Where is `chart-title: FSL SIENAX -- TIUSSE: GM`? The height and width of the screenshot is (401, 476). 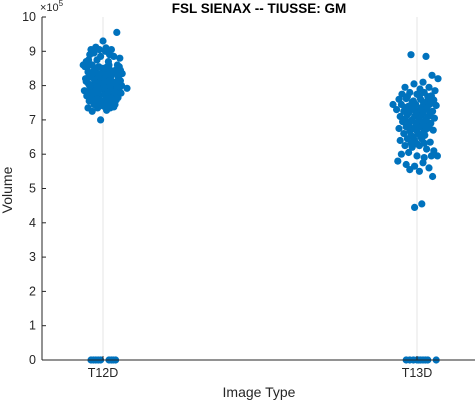 chart-title: FSL SIENAX -- TIUSSE: GM is located at coordinates (259, 8).